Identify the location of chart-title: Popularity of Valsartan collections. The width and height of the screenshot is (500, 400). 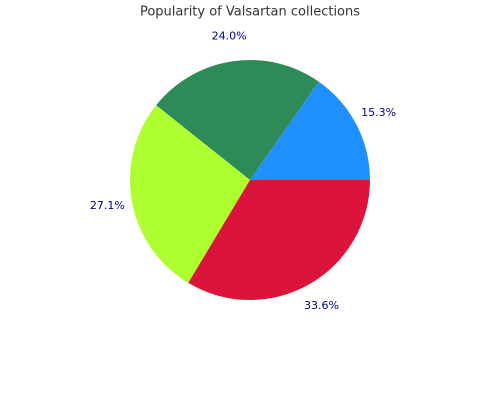
(250, 12).